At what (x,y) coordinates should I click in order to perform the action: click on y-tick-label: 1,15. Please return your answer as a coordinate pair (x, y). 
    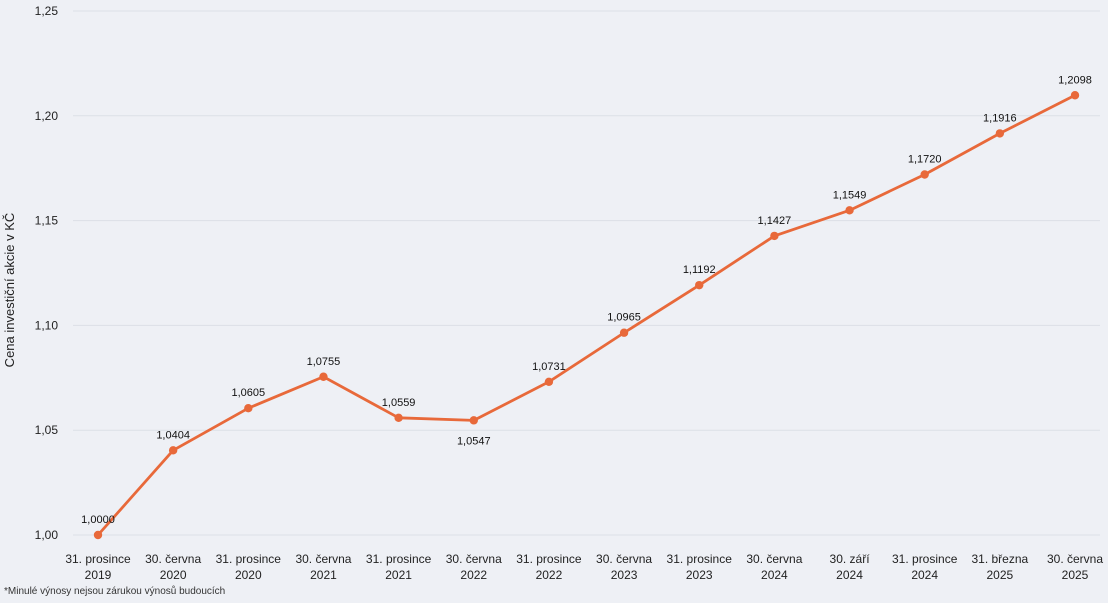
    Looking at the image, I should click on (47, 221).